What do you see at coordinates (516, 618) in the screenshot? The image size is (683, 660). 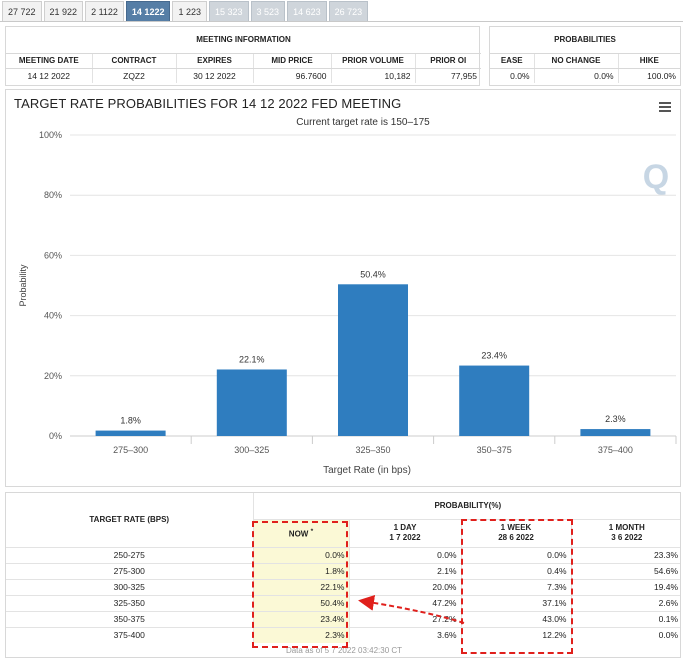 I see `one-week-cell: 43.0%` at bounding box center [516, 618].